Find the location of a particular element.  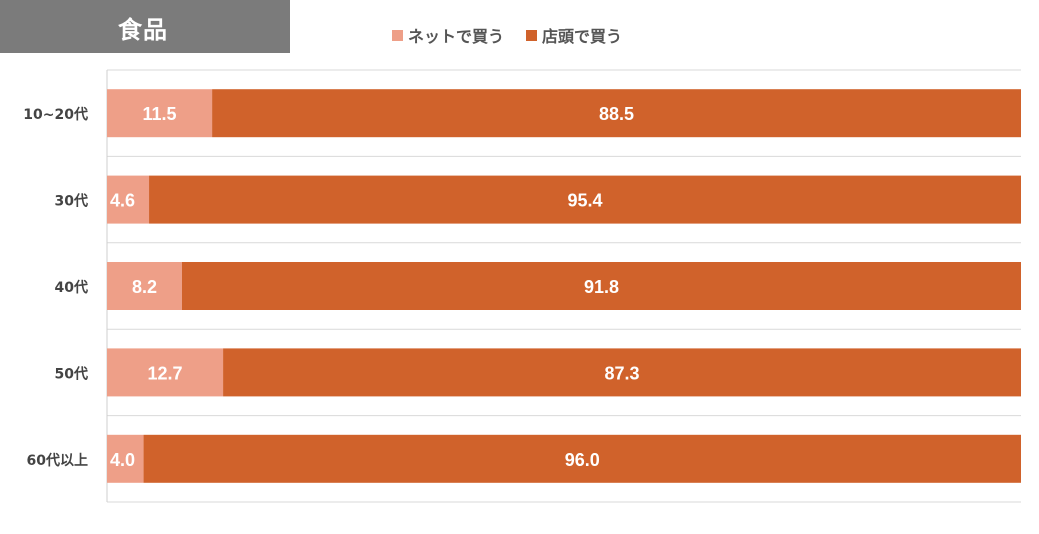

data-label-online: 4.0 is located at coordinates (122, 460).